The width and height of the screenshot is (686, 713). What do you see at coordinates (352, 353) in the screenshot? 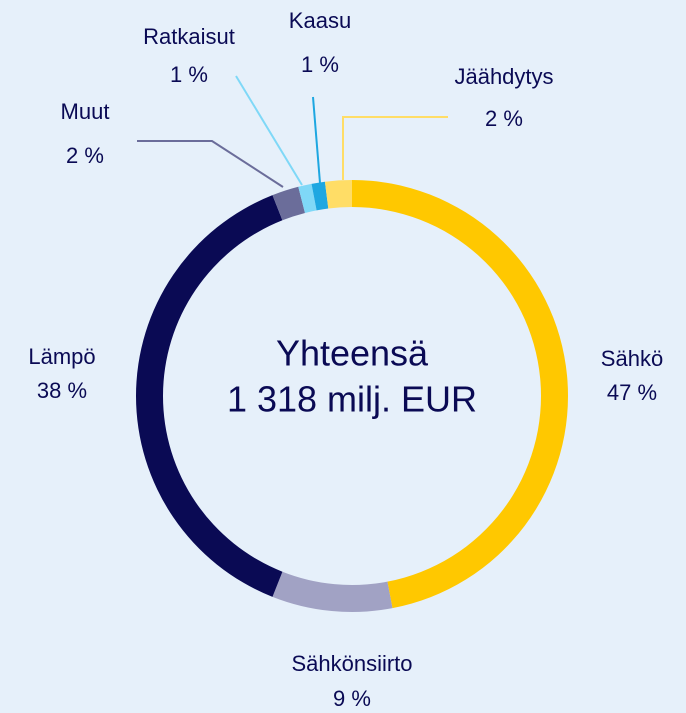
I see `center-label: Yhteensä` at bounding box center [352, 353].